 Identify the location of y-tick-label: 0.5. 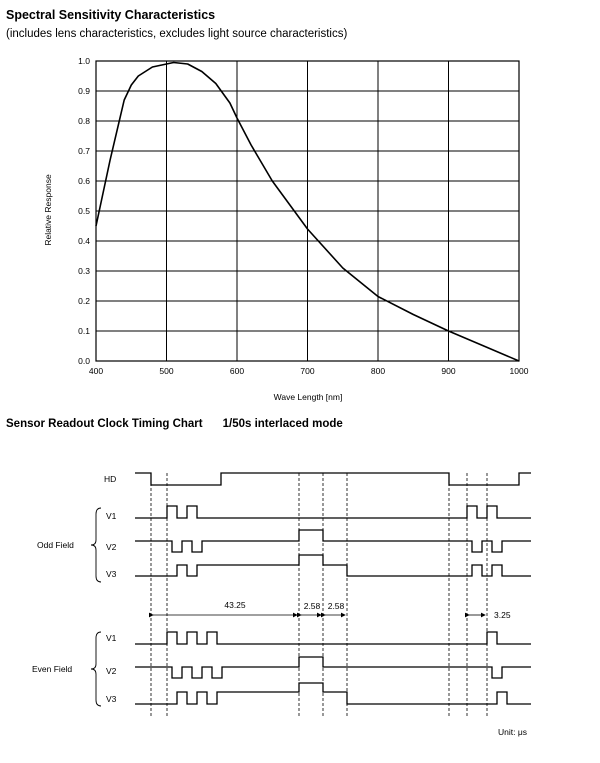
(84, 211).